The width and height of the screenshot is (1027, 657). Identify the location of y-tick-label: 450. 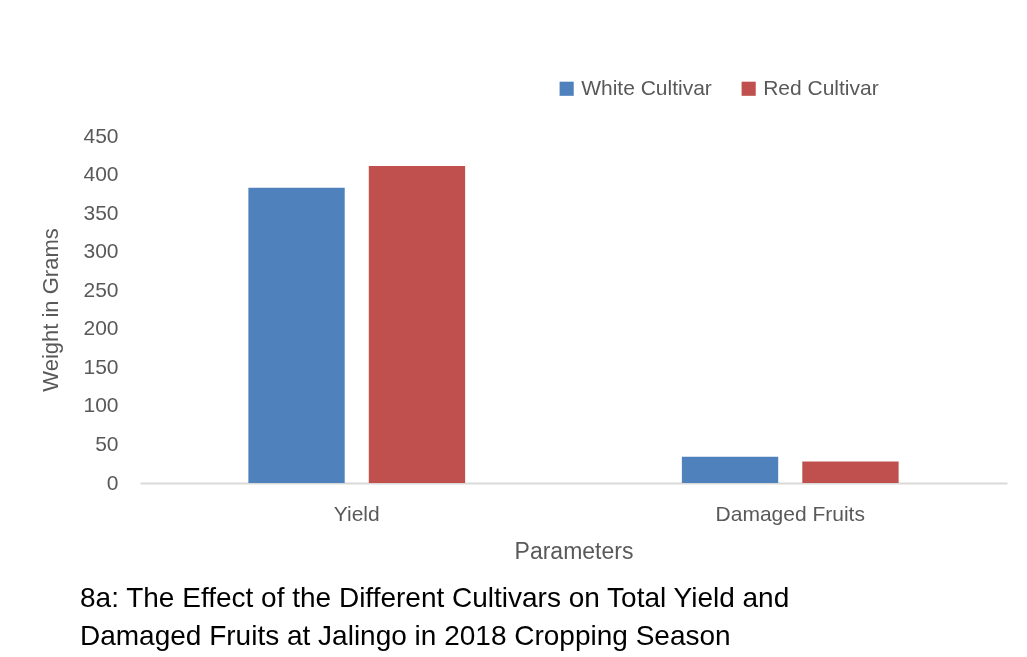
(101, 135).